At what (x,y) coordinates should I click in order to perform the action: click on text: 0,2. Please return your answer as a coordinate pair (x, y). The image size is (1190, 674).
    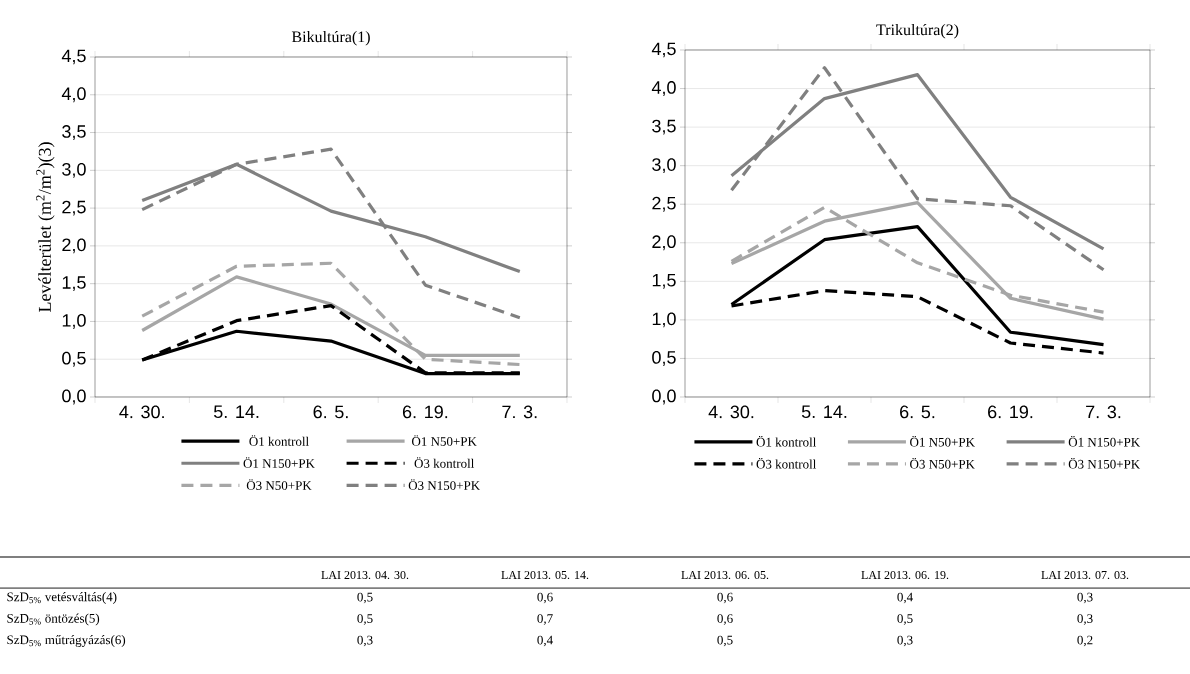
    Looking at the image, I should click on (1085, 641).